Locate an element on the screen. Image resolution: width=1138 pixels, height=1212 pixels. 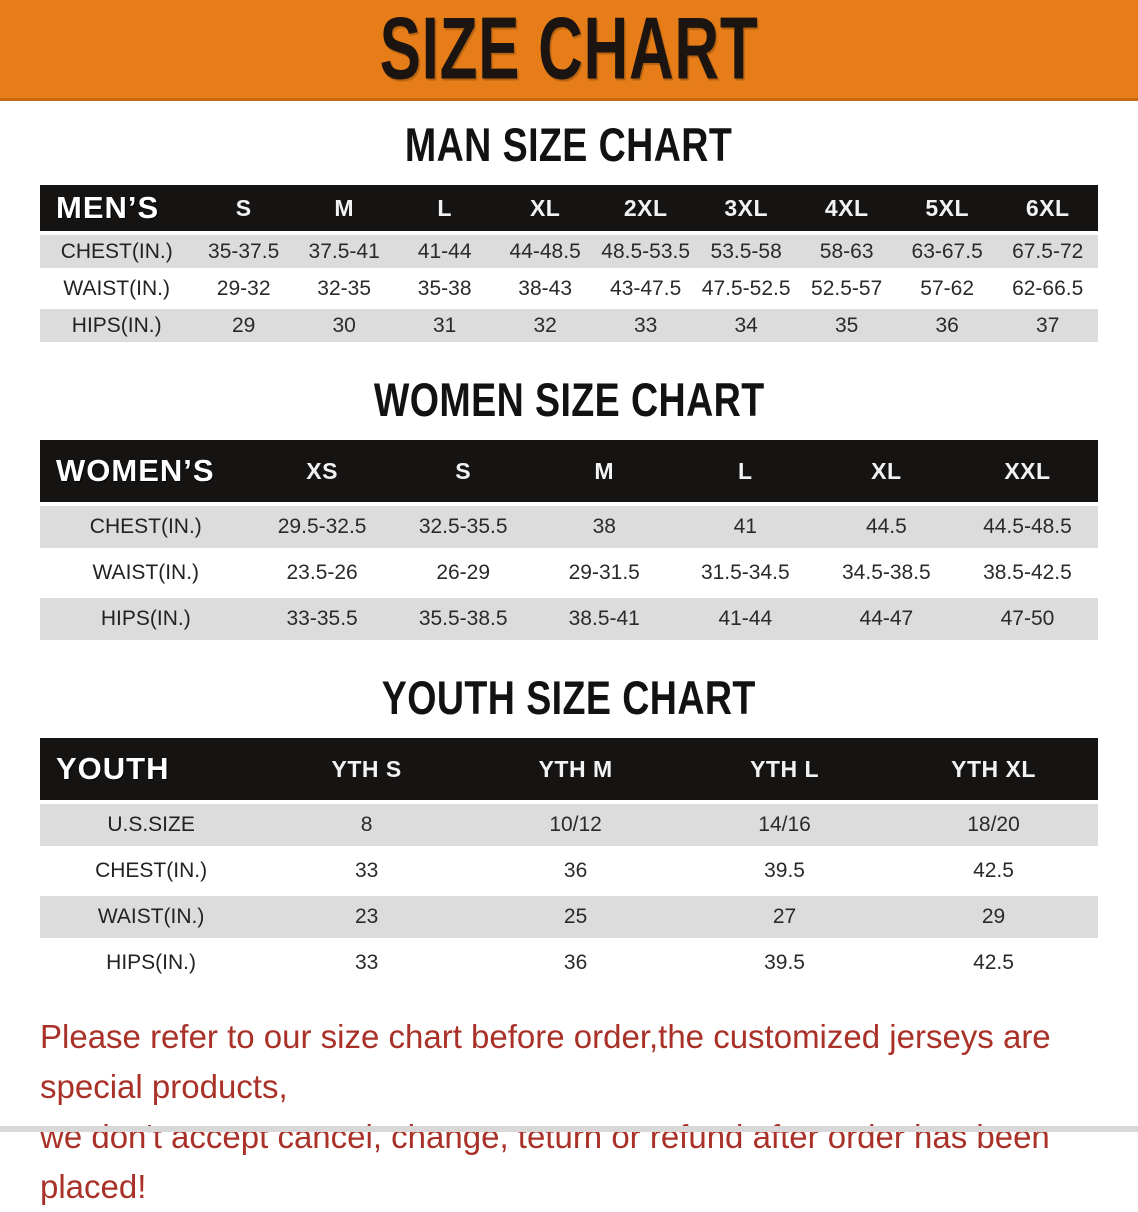
women-cell: 38.5-41 is located at coordinates (604, 619).